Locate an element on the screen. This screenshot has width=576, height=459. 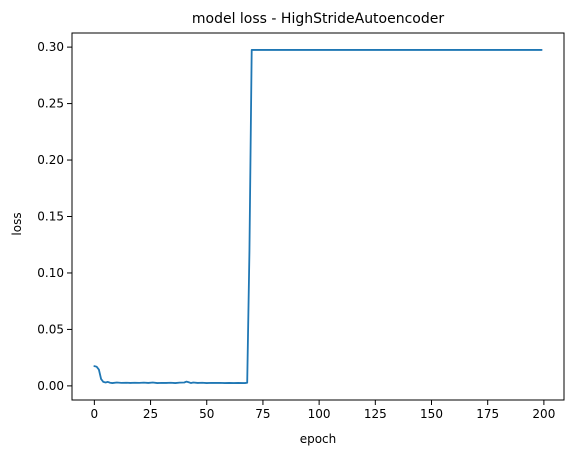
y-tick-label: 0.05 is located at coordinates (50, 329).